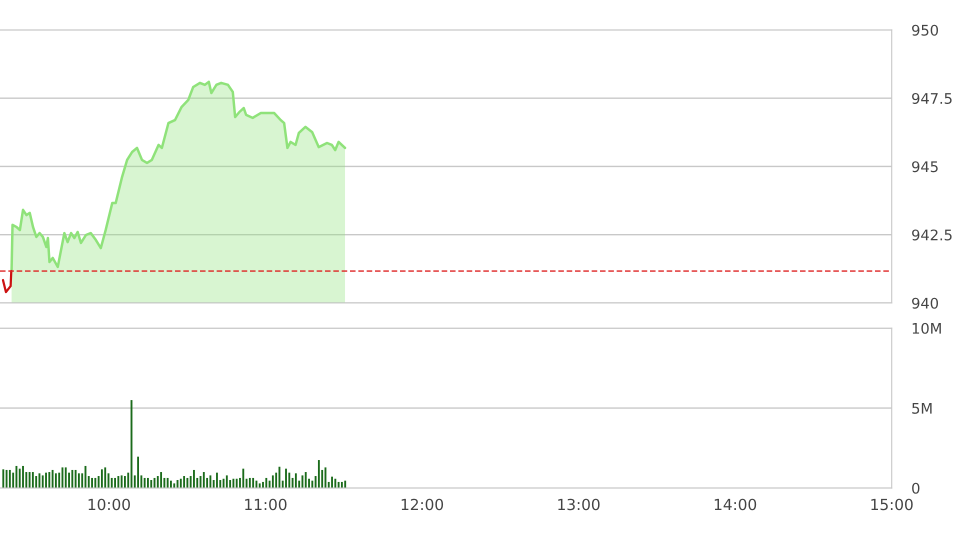  Describe the element at coordinates (932, 98) in the screenshot. I see `y-tick-label: 947.5` at that location.